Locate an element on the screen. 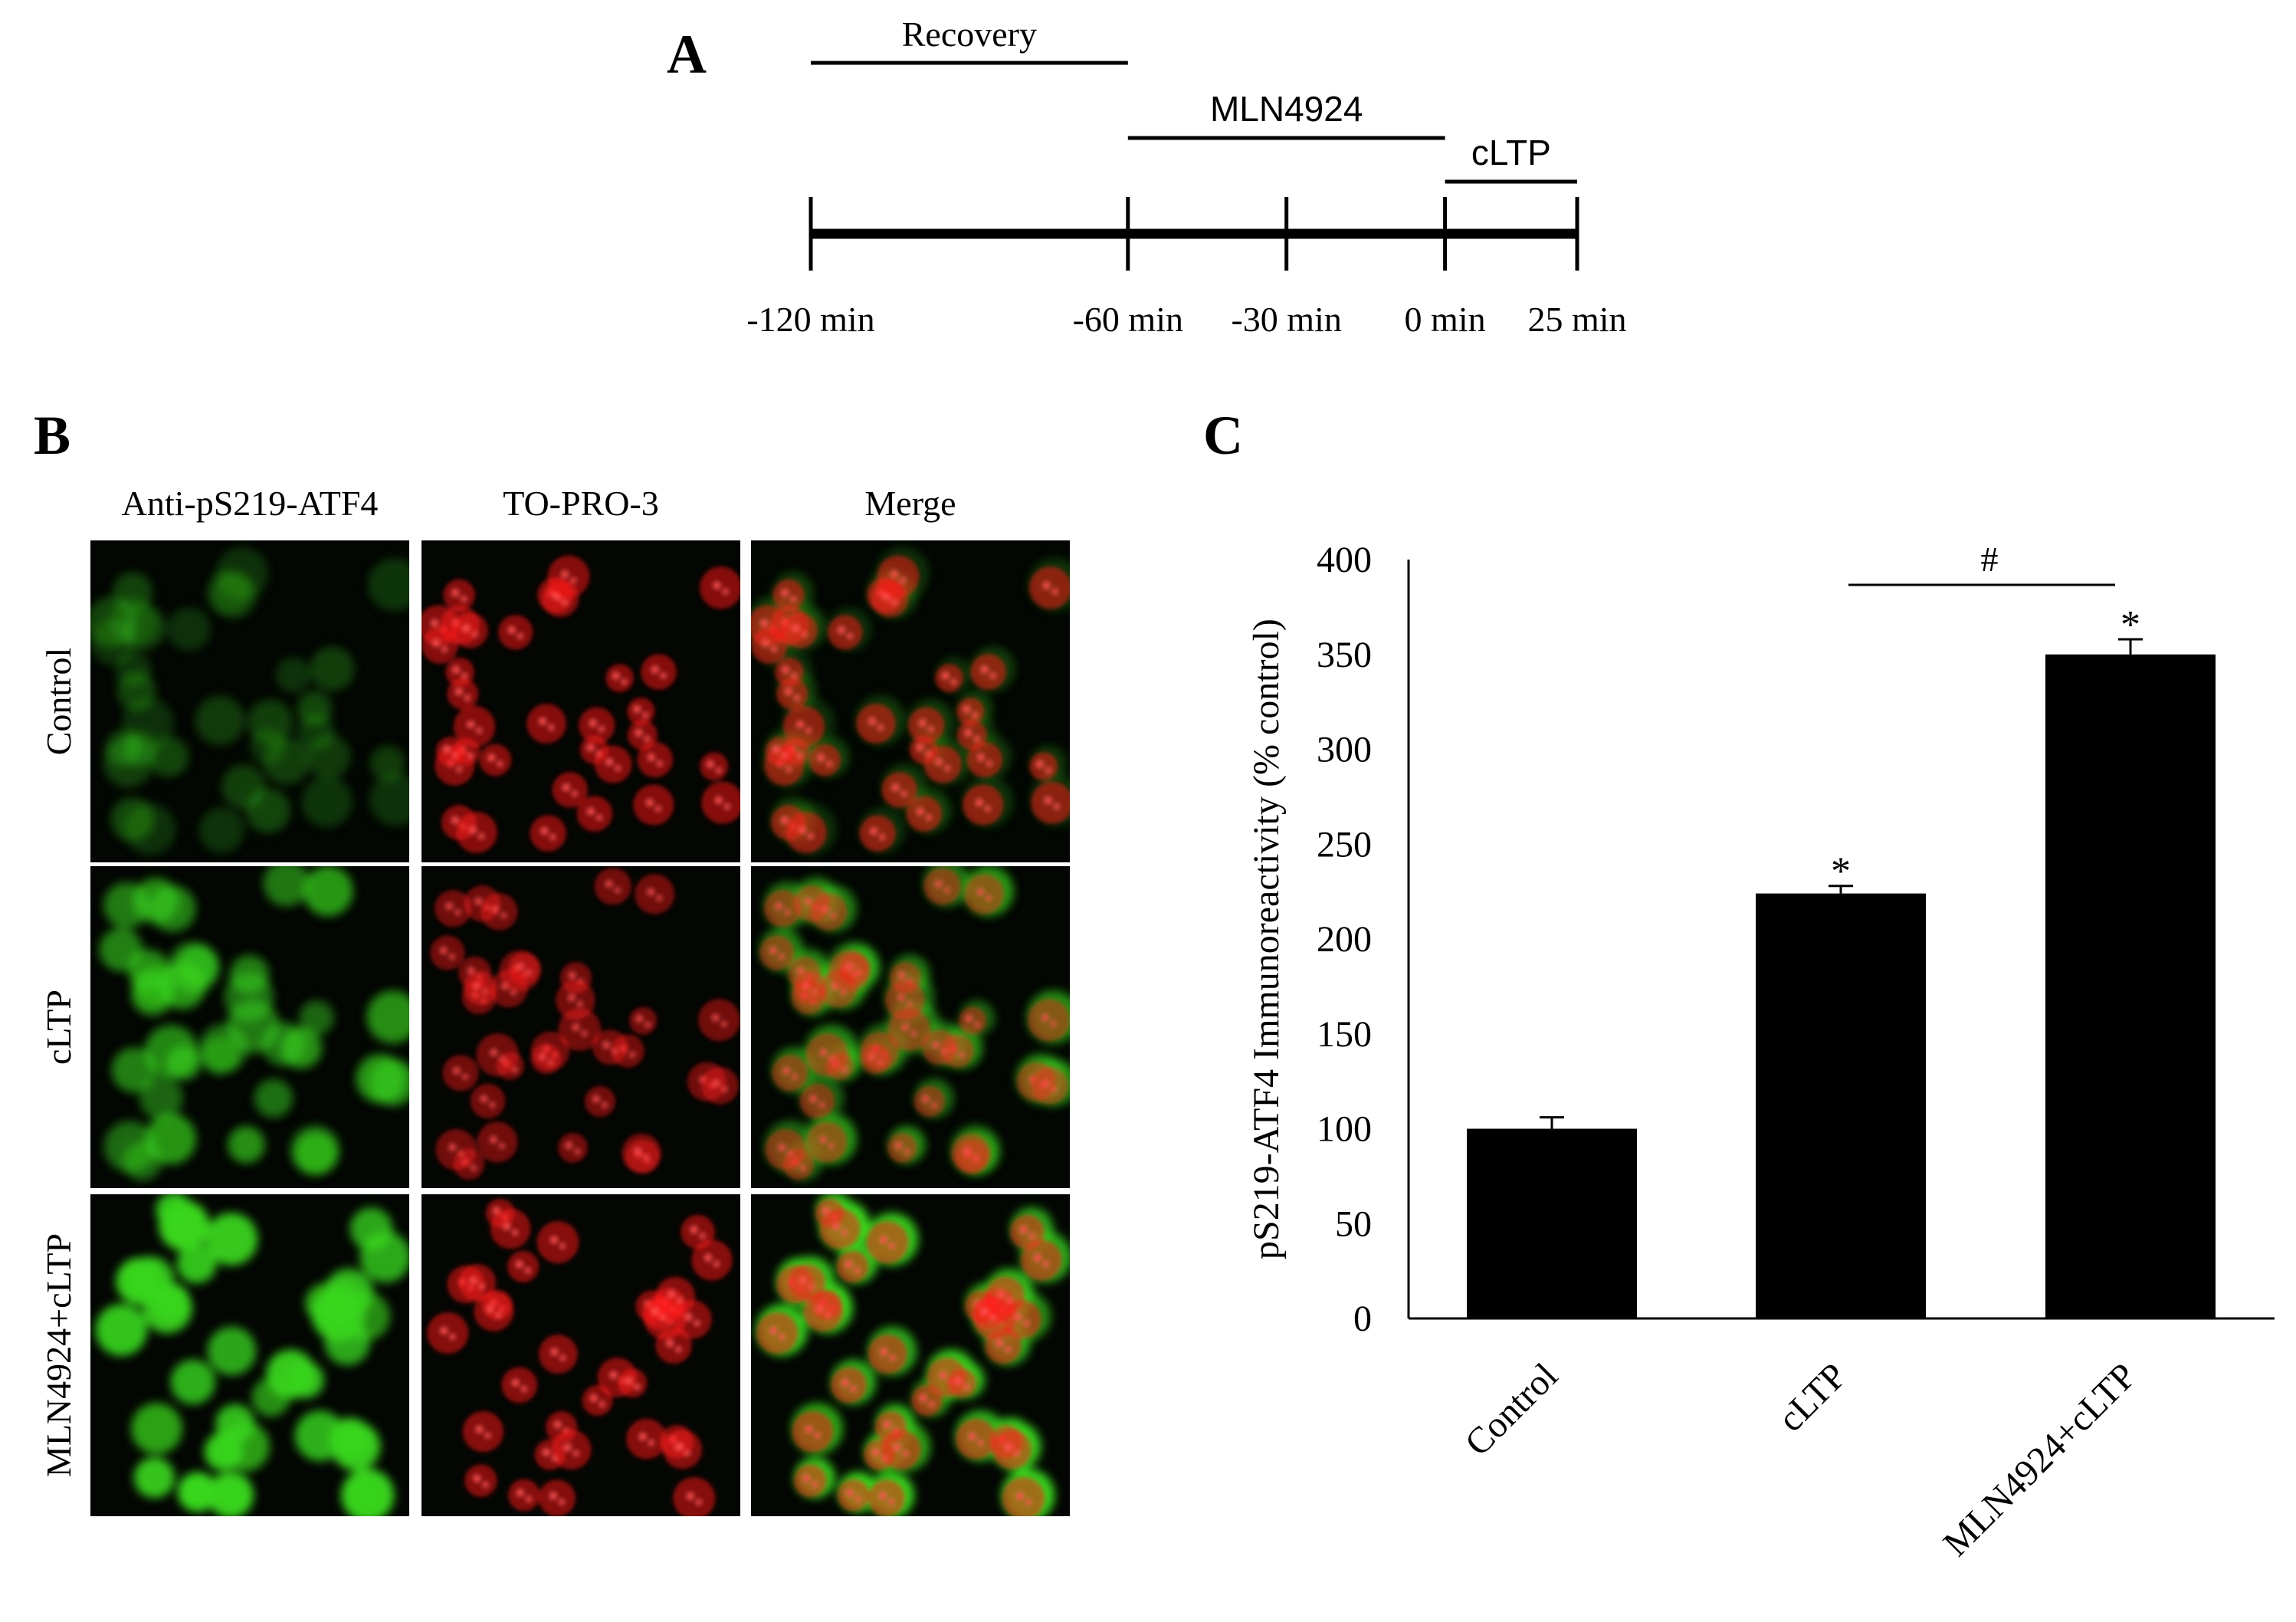  y-tick-label: 0 is located at coordinates (1362, 1319).